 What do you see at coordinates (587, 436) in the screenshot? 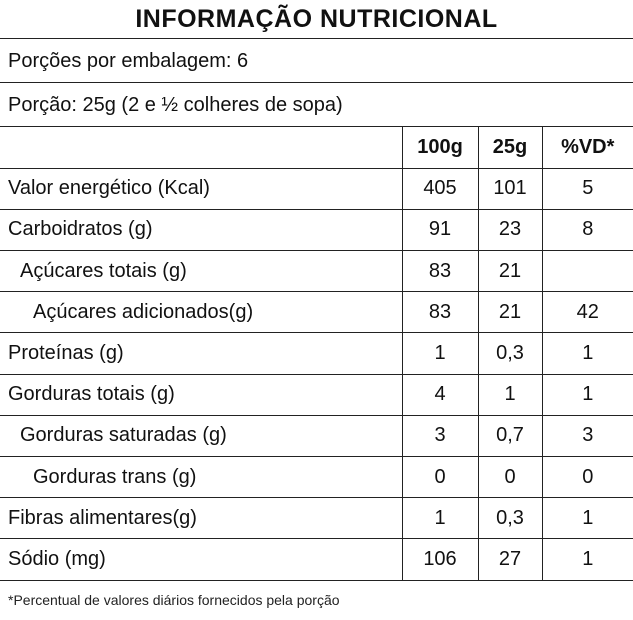
I see `value-vd: 3` at bounding box center [587, 436].